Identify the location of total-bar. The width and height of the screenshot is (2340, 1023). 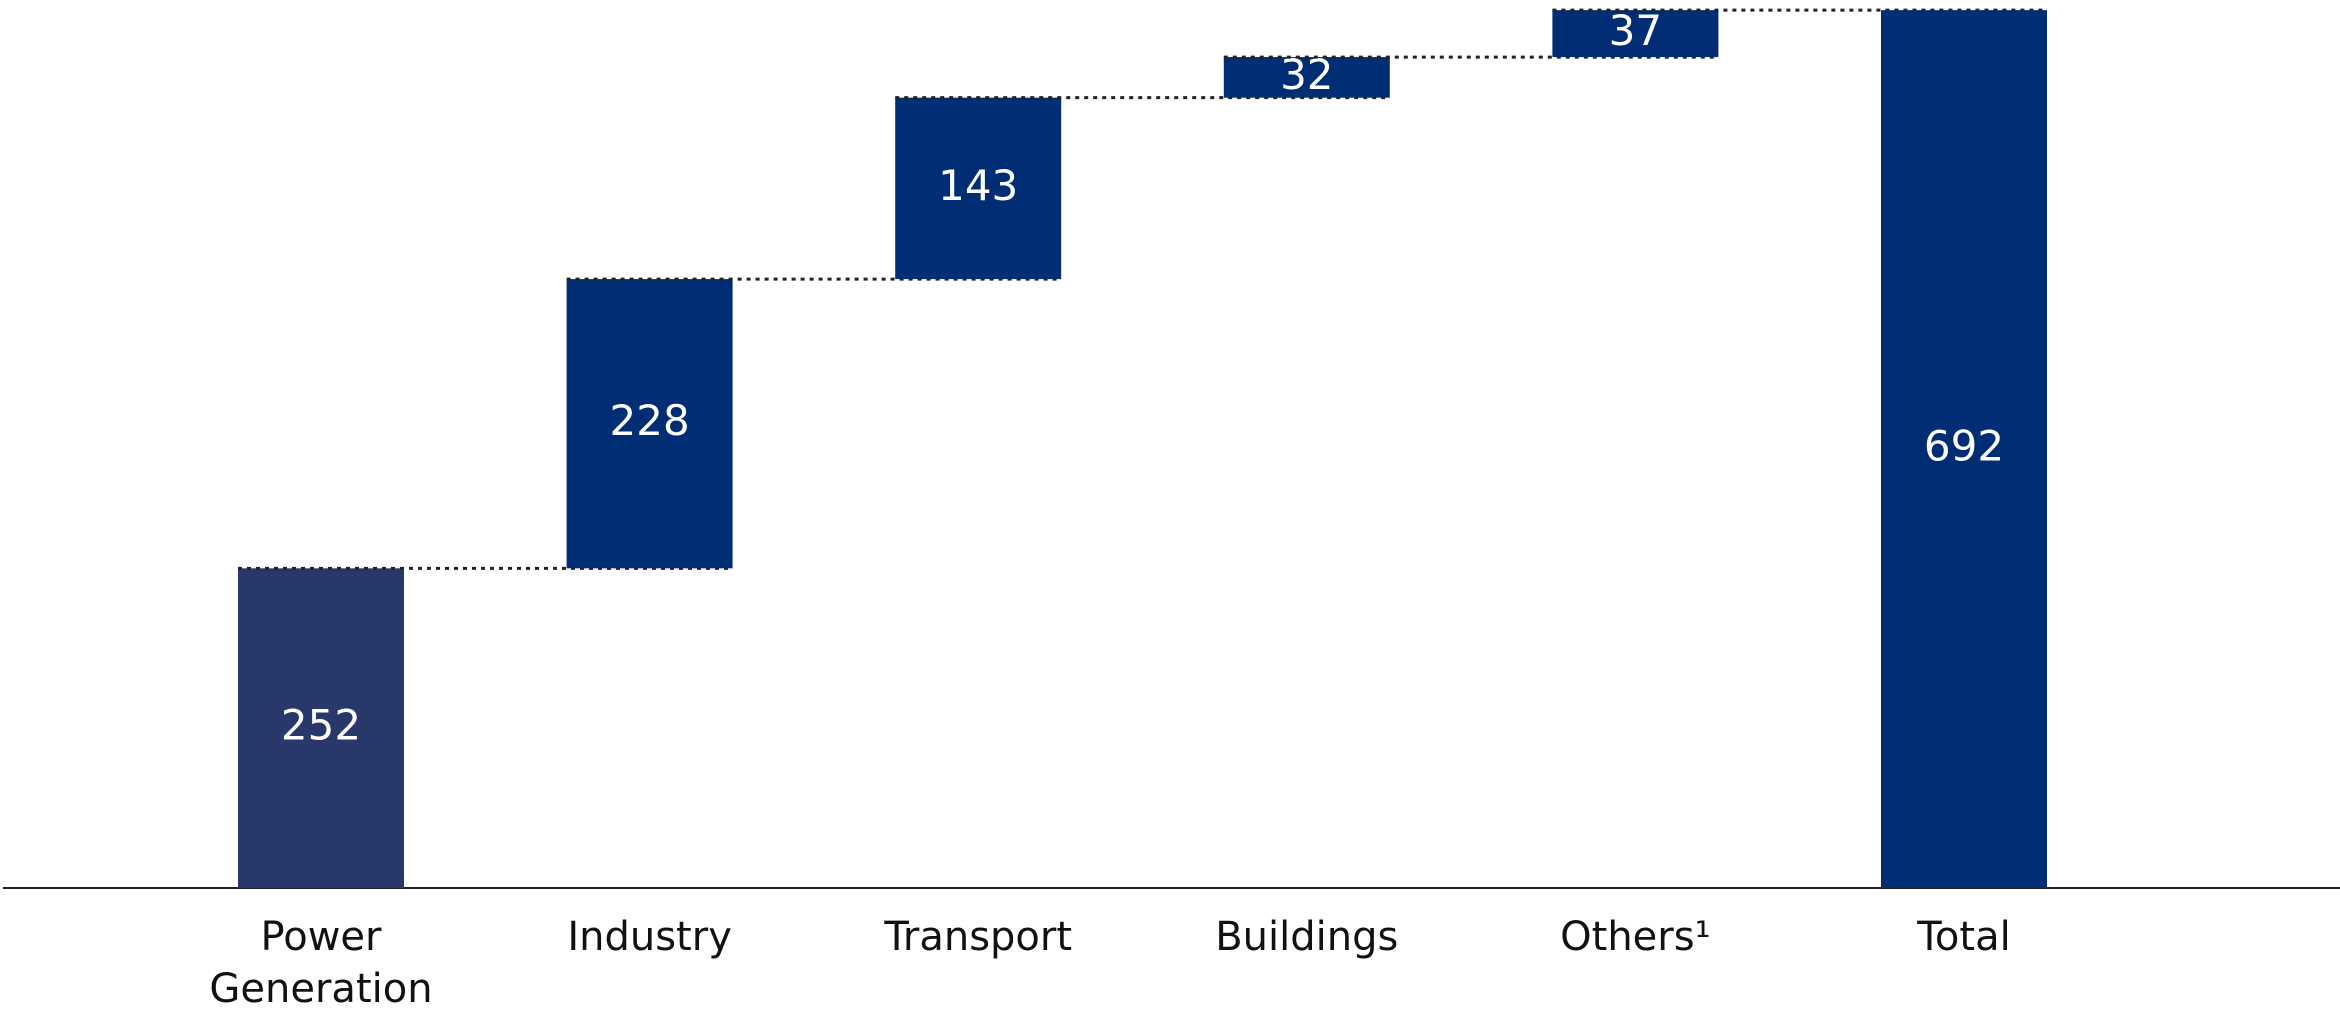
(1964, 449).